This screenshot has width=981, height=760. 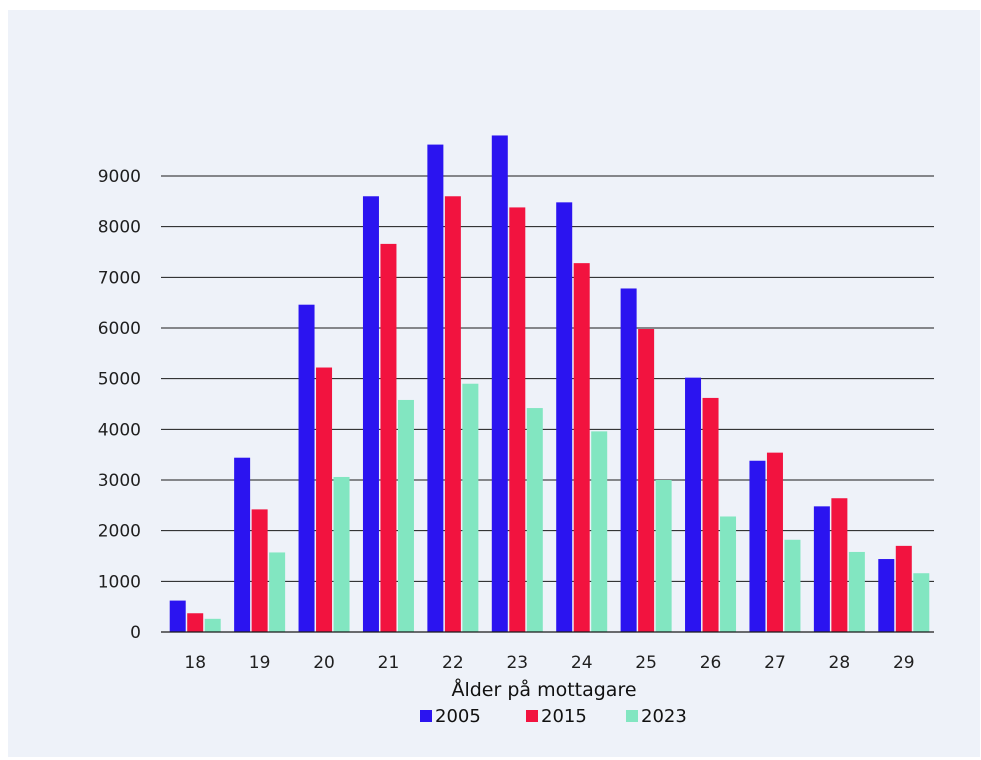 What do you see at coordinates (532, 716) in the screenshot?
I see `legend-swatch-2015` at bounding box center [532, 716].